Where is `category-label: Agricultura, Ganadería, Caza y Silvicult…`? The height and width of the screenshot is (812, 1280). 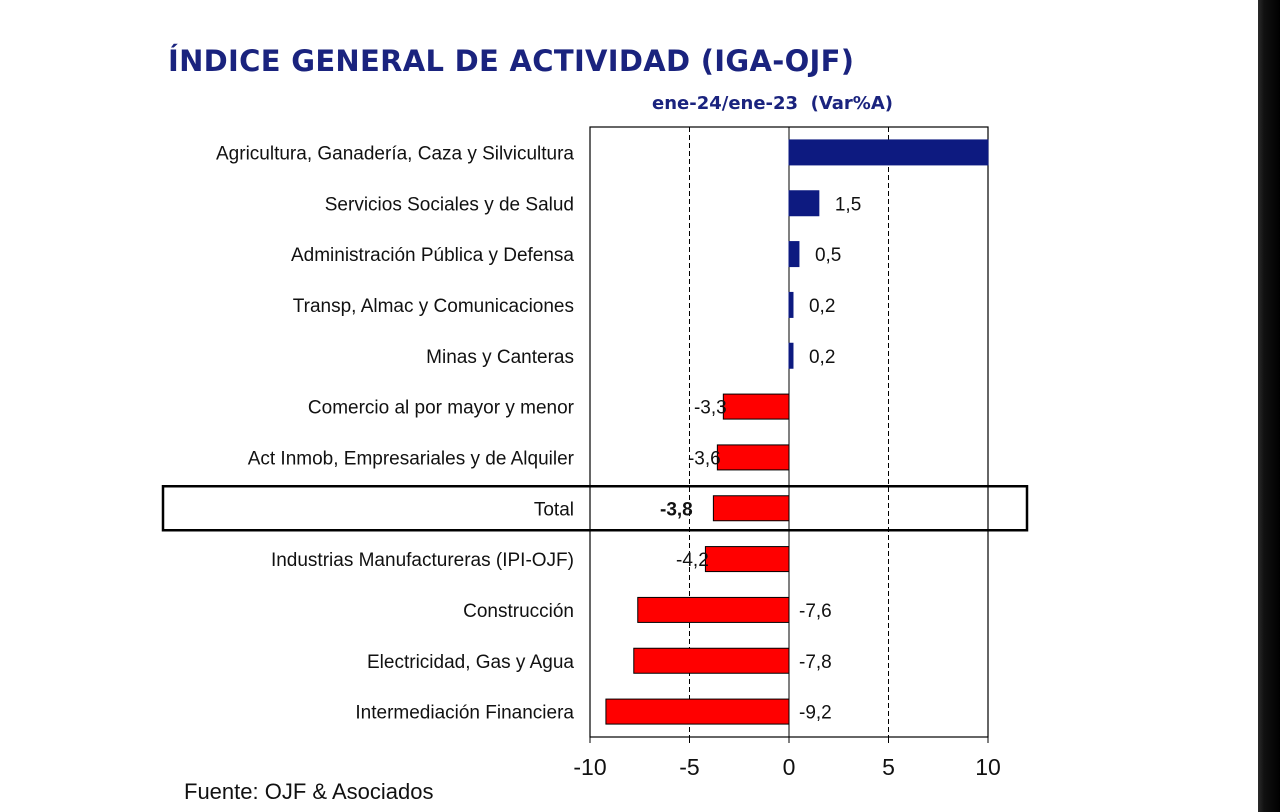 category-label: Agricultura, Ganadería, Caza y Silvicult… is located at coordinates (395, 153).